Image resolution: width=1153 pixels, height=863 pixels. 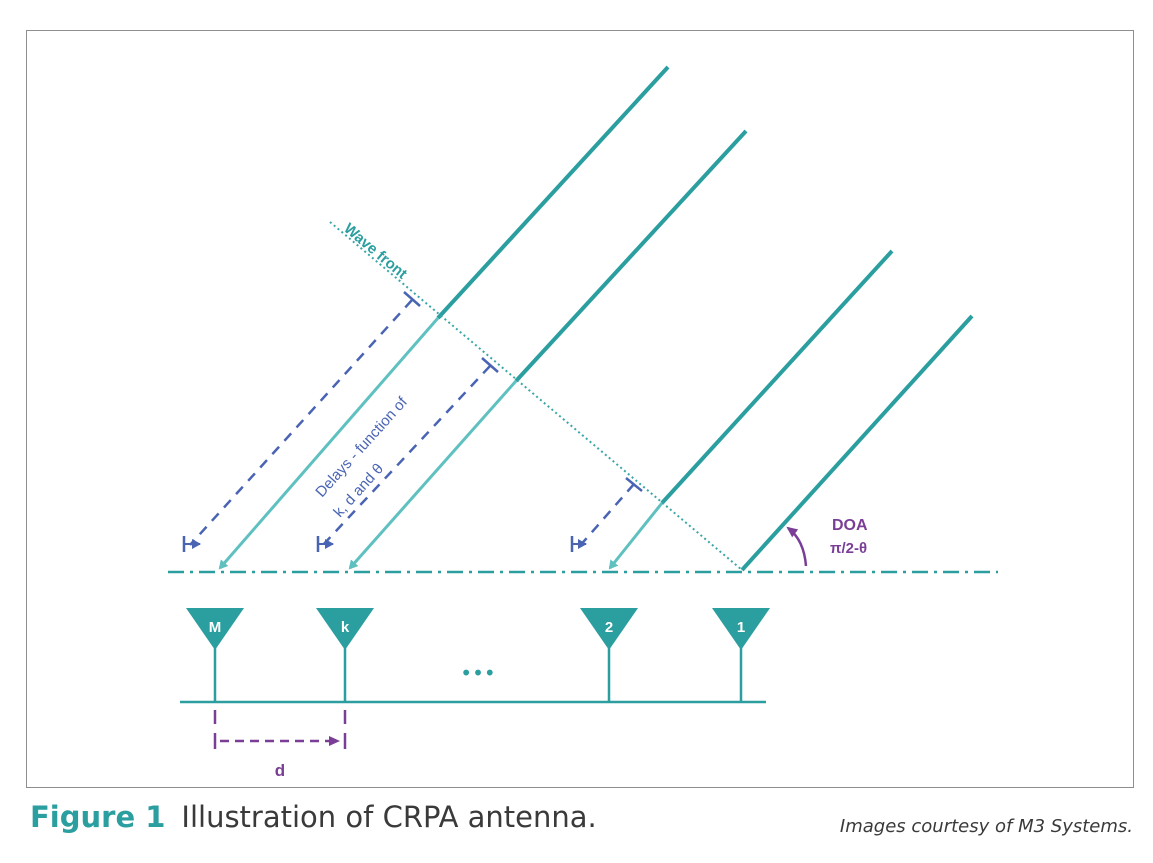 What do you see at coordinates (215, 655) in the screenshot?
I see `antenna-M: M` at bounding box center [215, 655].